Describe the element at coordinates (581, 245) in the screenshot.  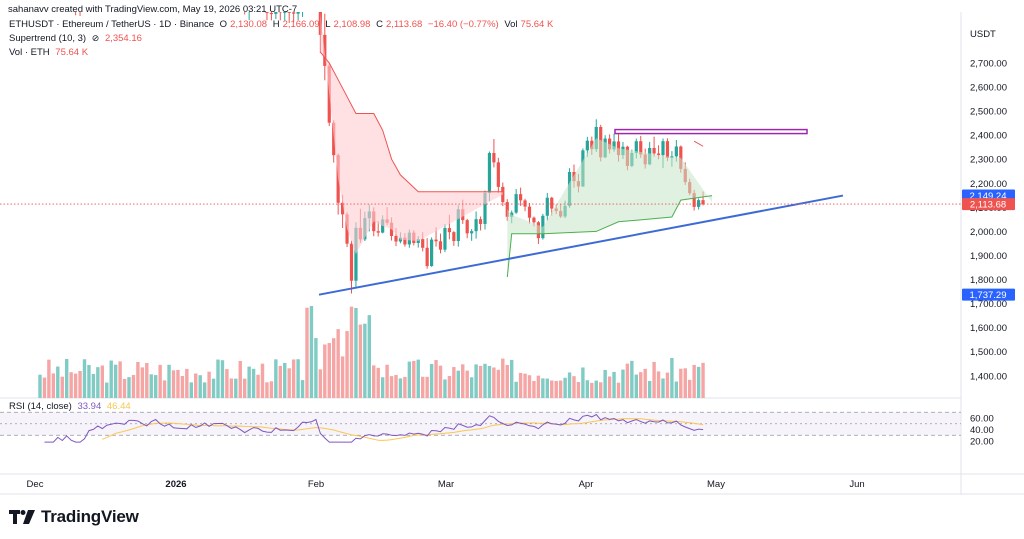
I see `ascending-trendline` at that location.